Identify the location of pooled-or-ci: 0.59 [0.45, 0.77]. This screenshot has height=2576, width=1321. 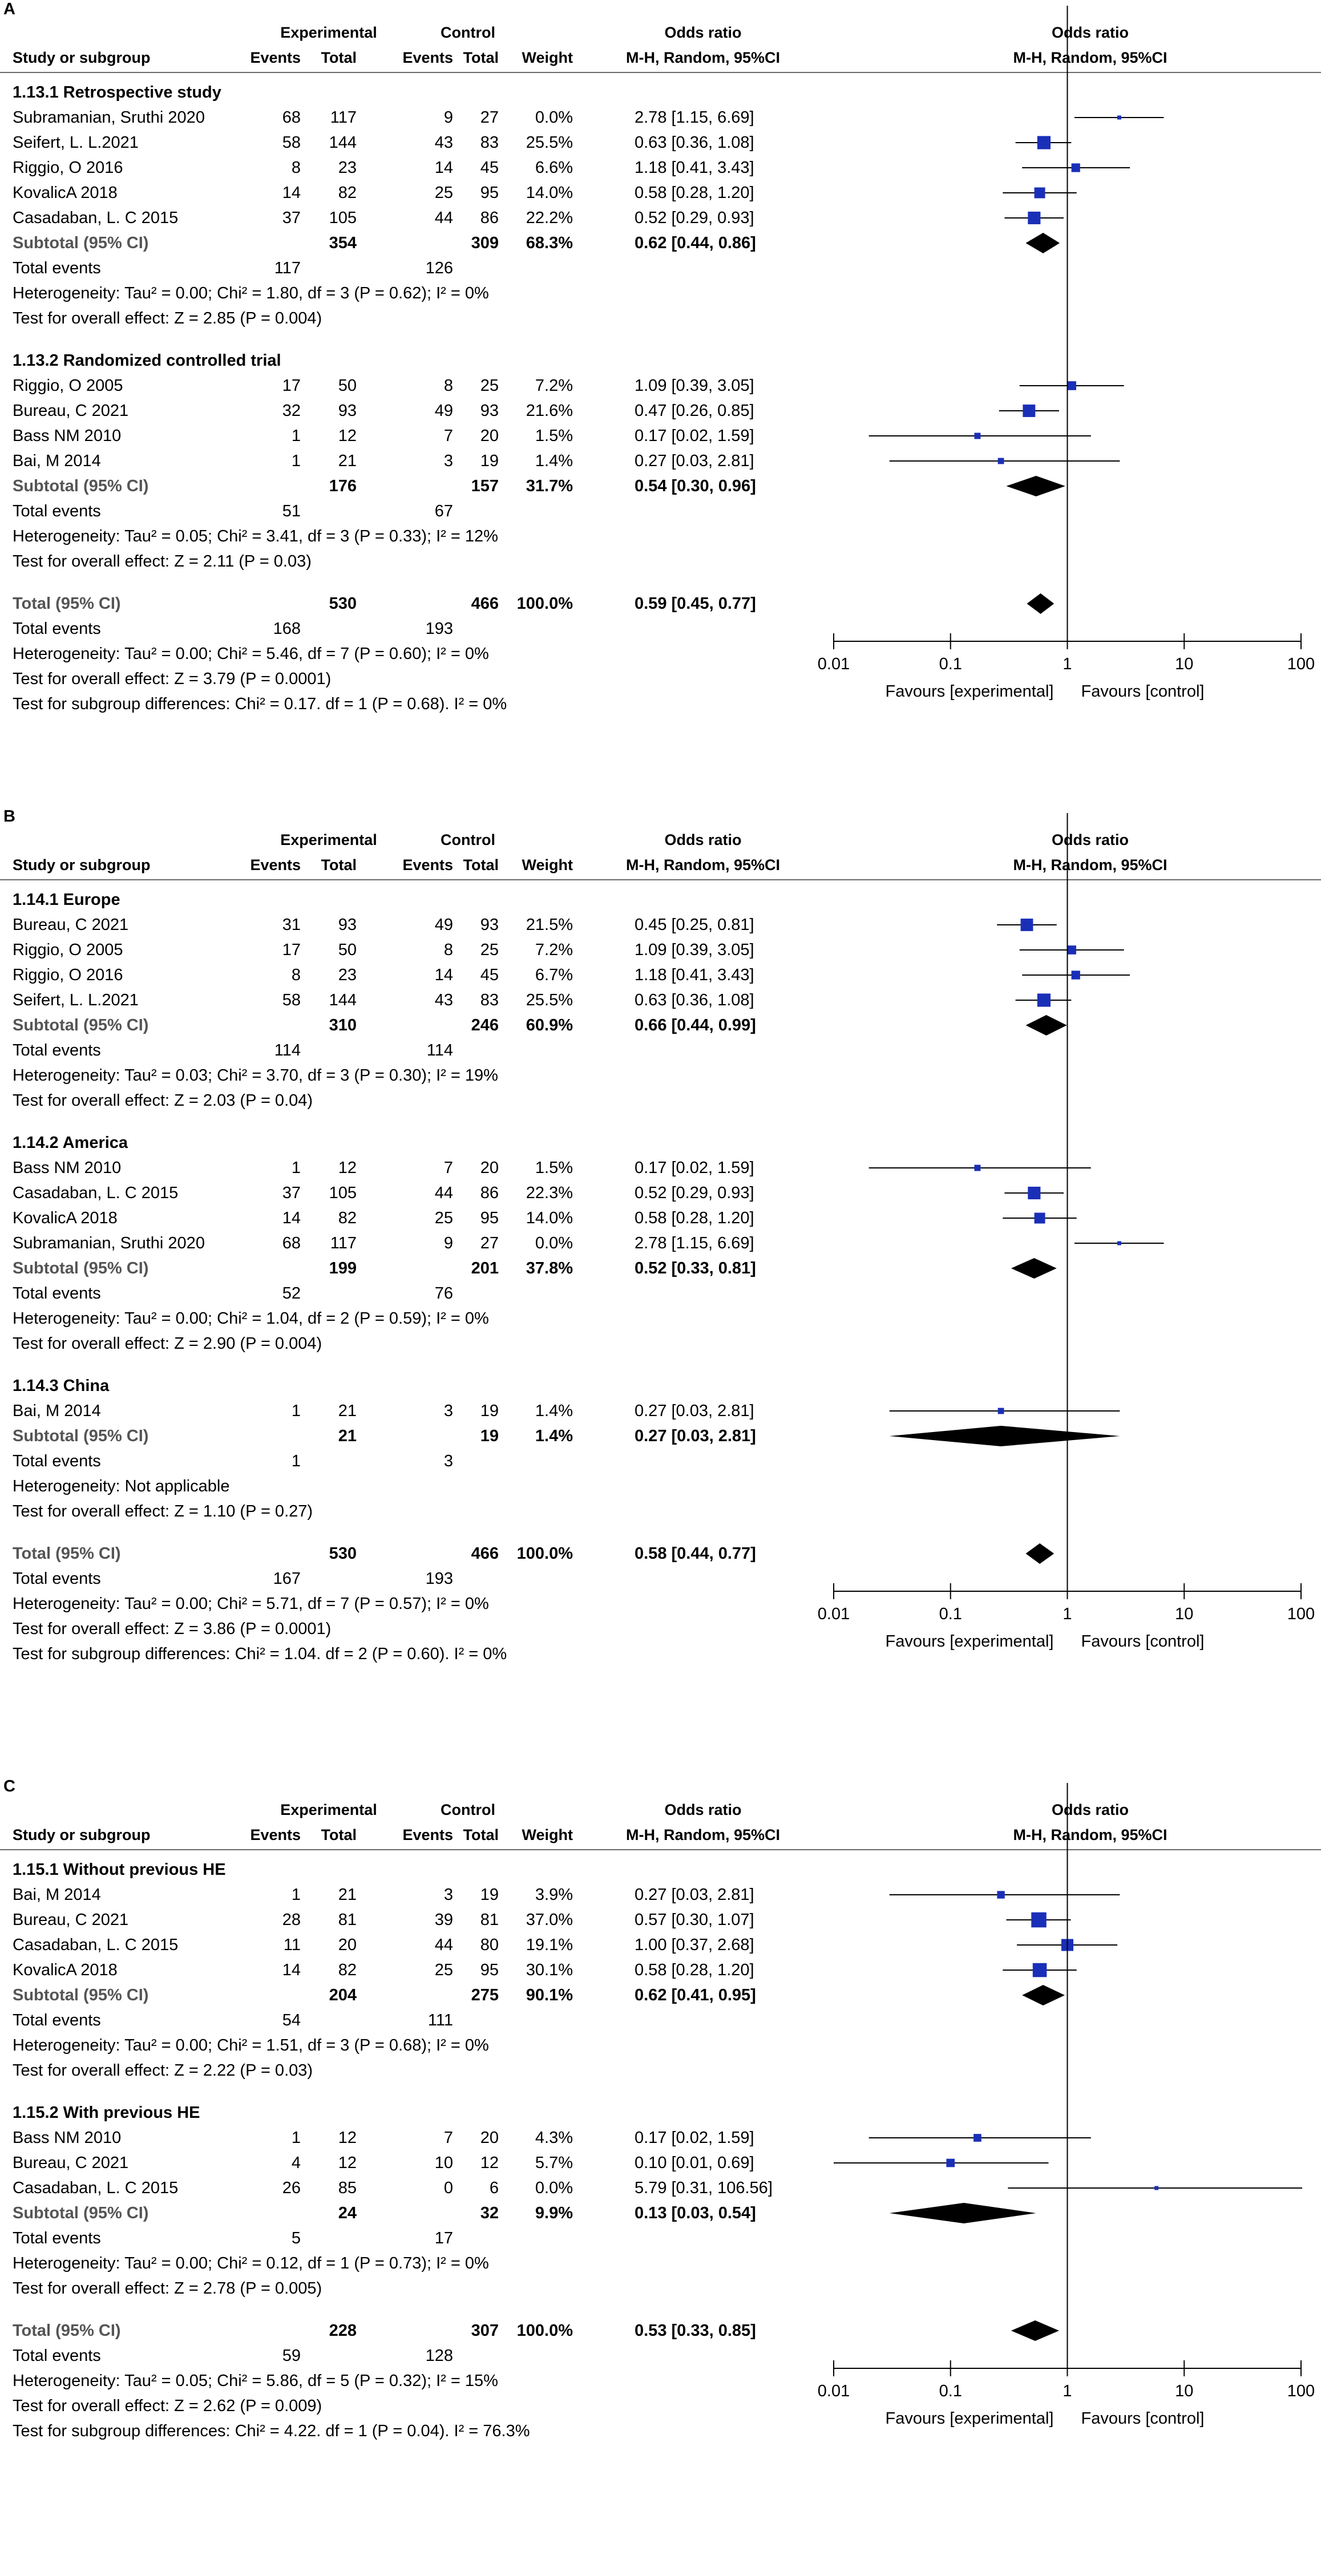
(695, 604).